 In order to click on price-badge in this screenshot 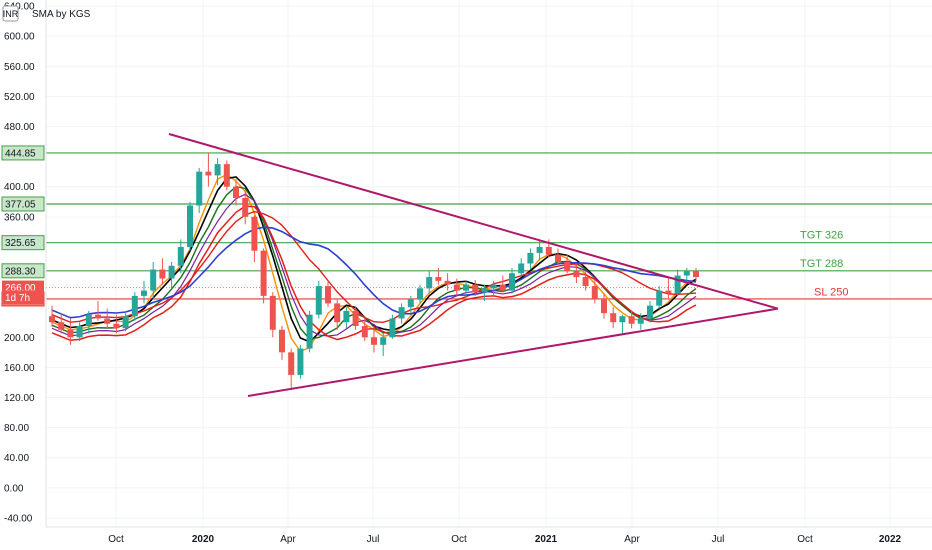, I will do `click(23, 297)`.